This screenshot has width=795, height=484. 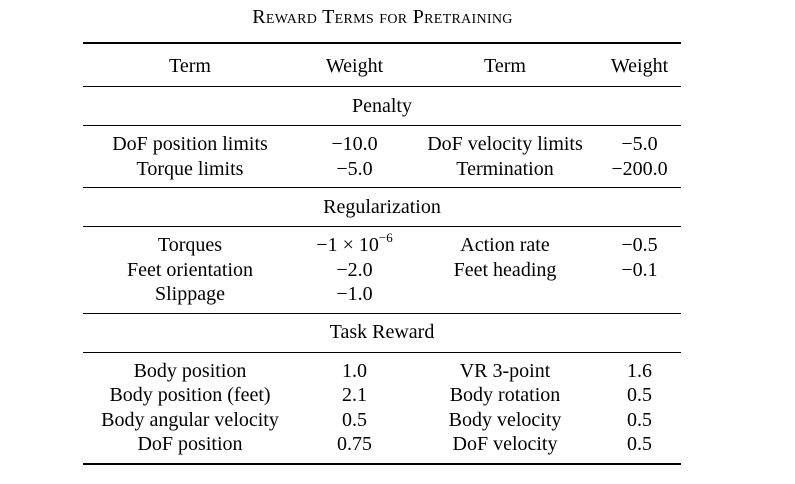 I want to click on term-cell, so click(x=505, y=297).